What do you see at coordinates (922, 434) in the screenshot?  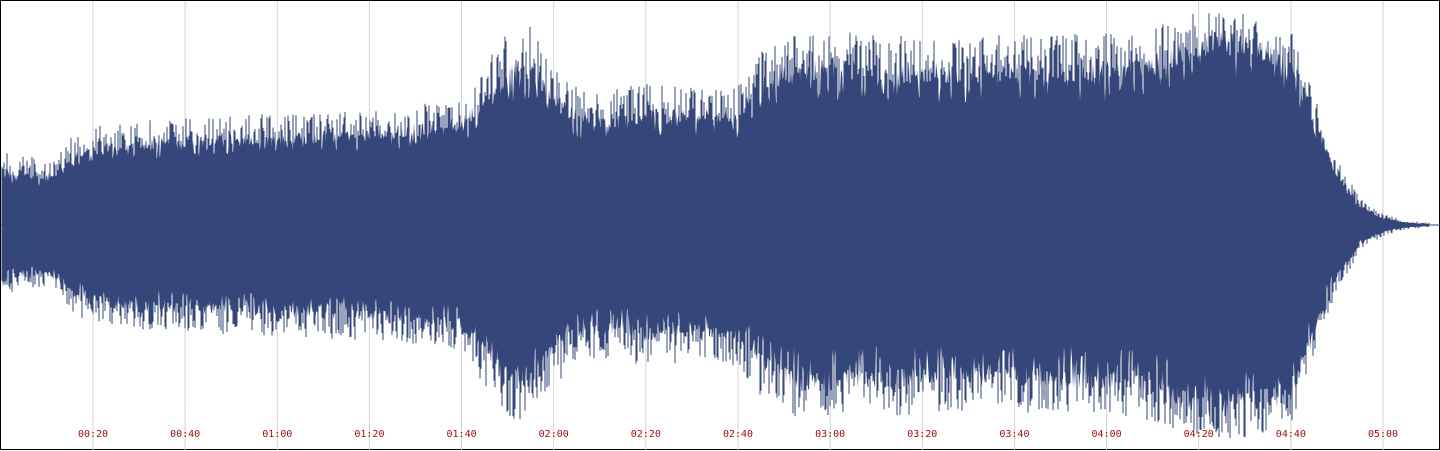 I see `time-label-03-20: 03:20` at bounding box center [922, 434].